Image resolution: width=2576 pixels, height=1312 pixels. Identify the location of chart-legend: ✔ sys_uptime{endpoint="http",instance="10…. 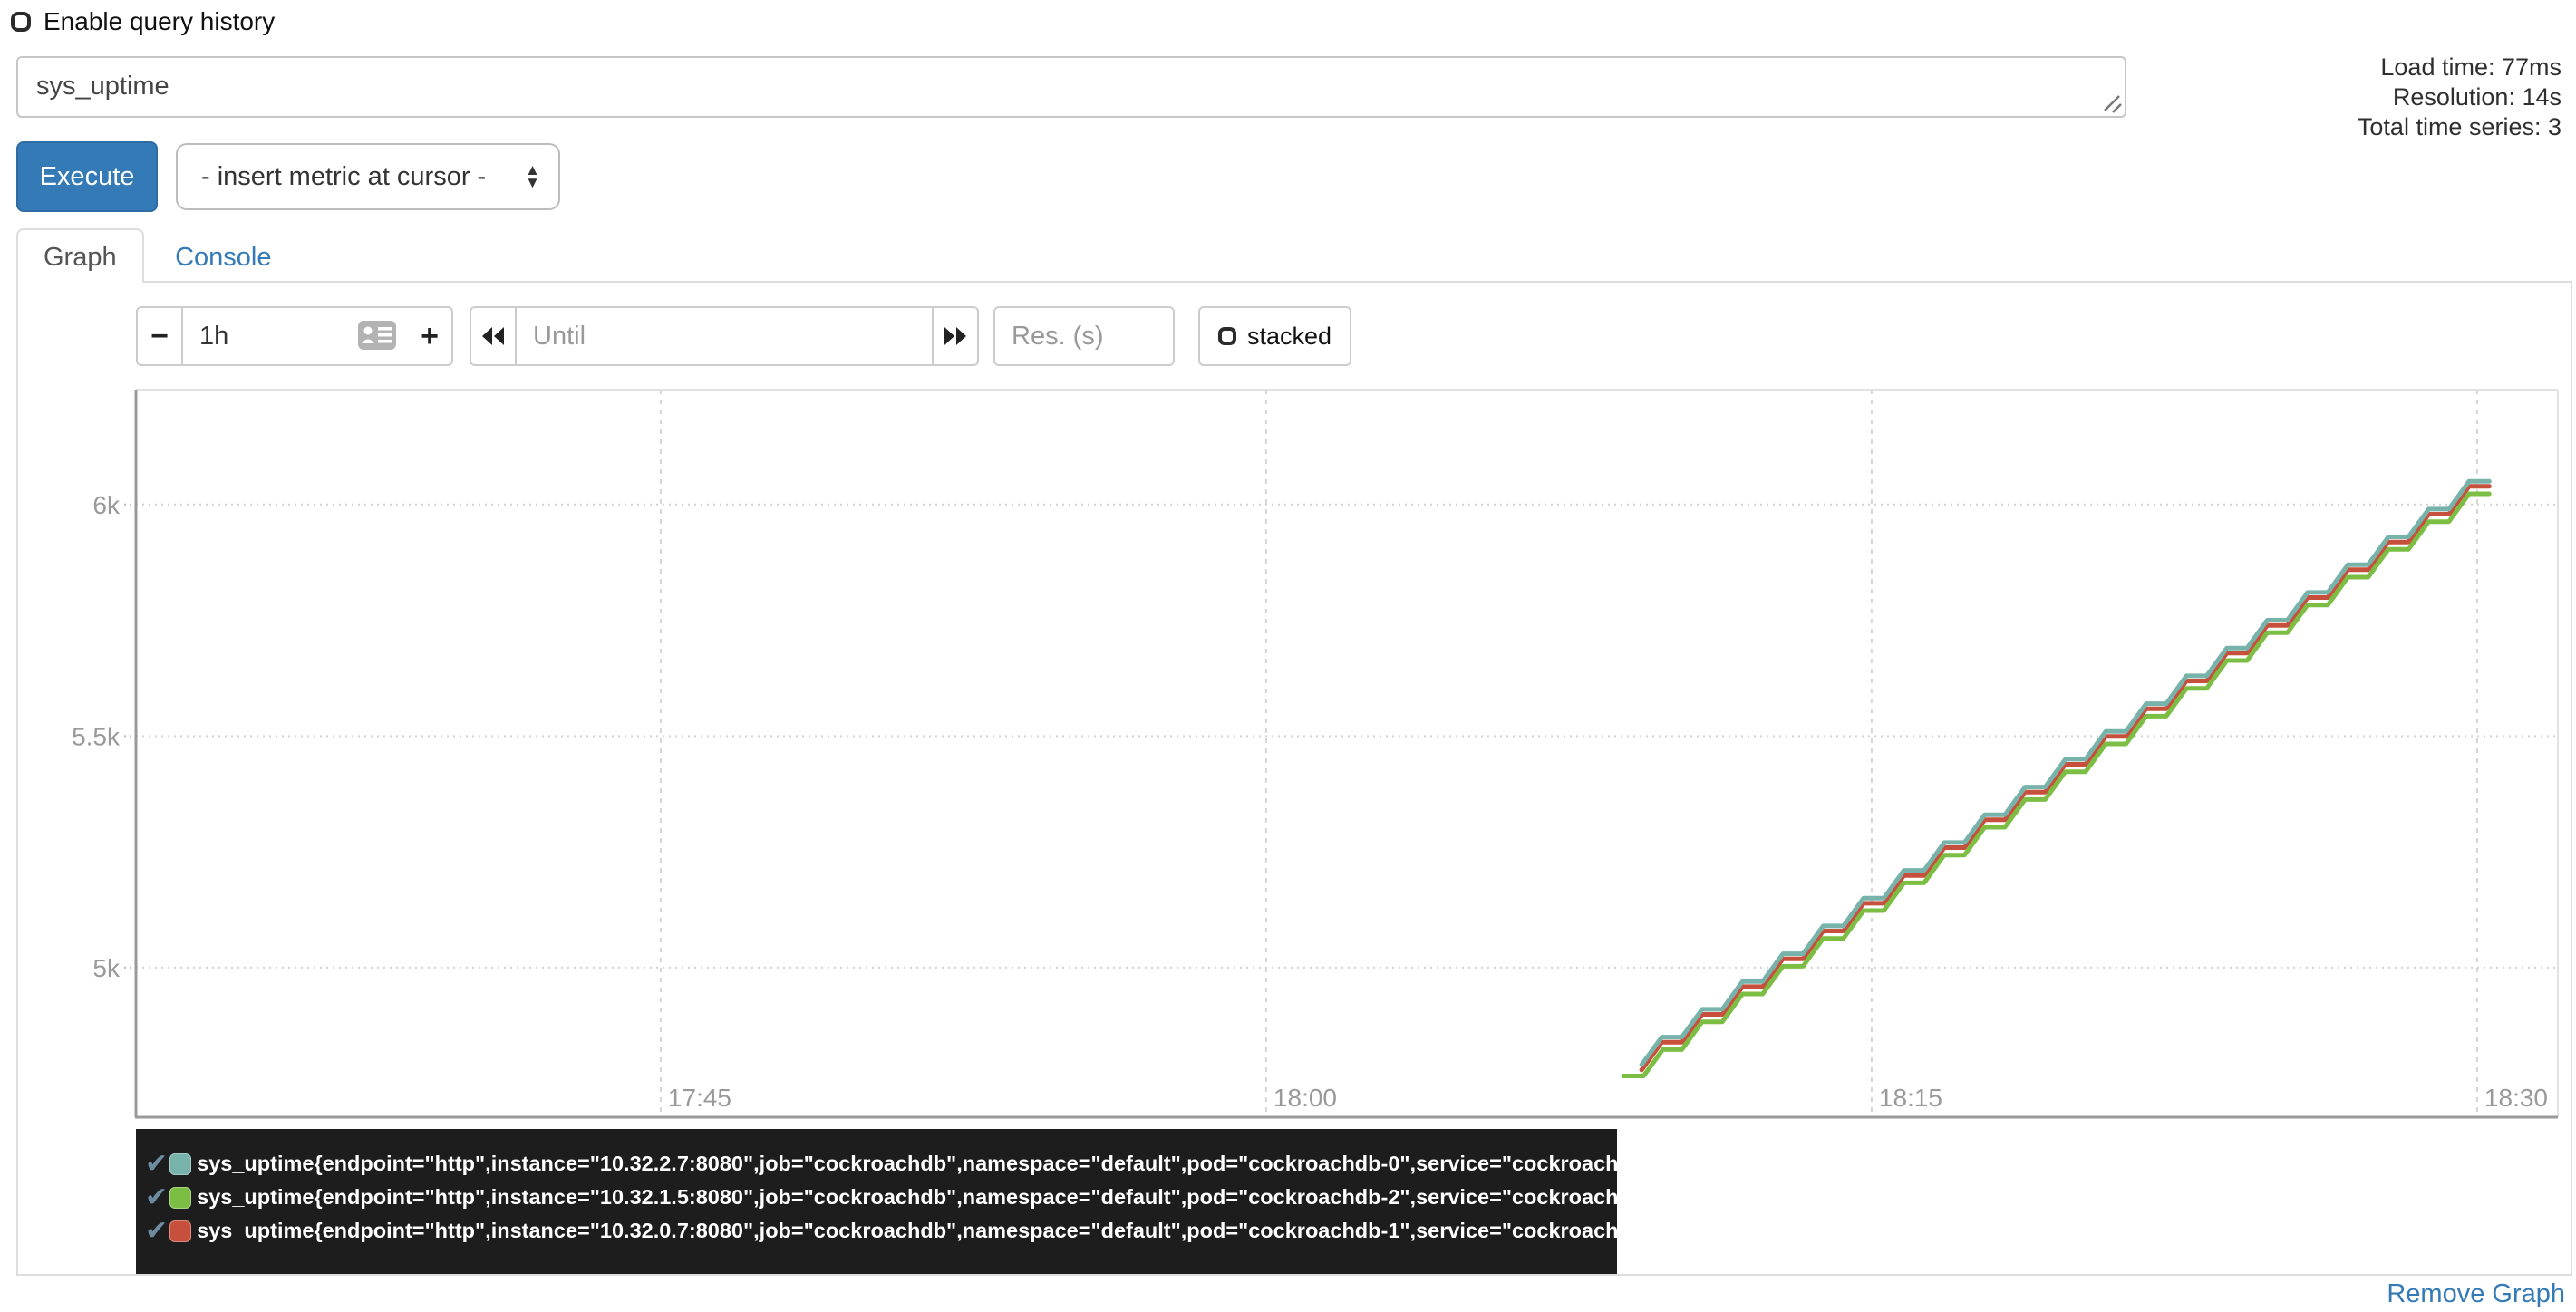
(899, 1201).